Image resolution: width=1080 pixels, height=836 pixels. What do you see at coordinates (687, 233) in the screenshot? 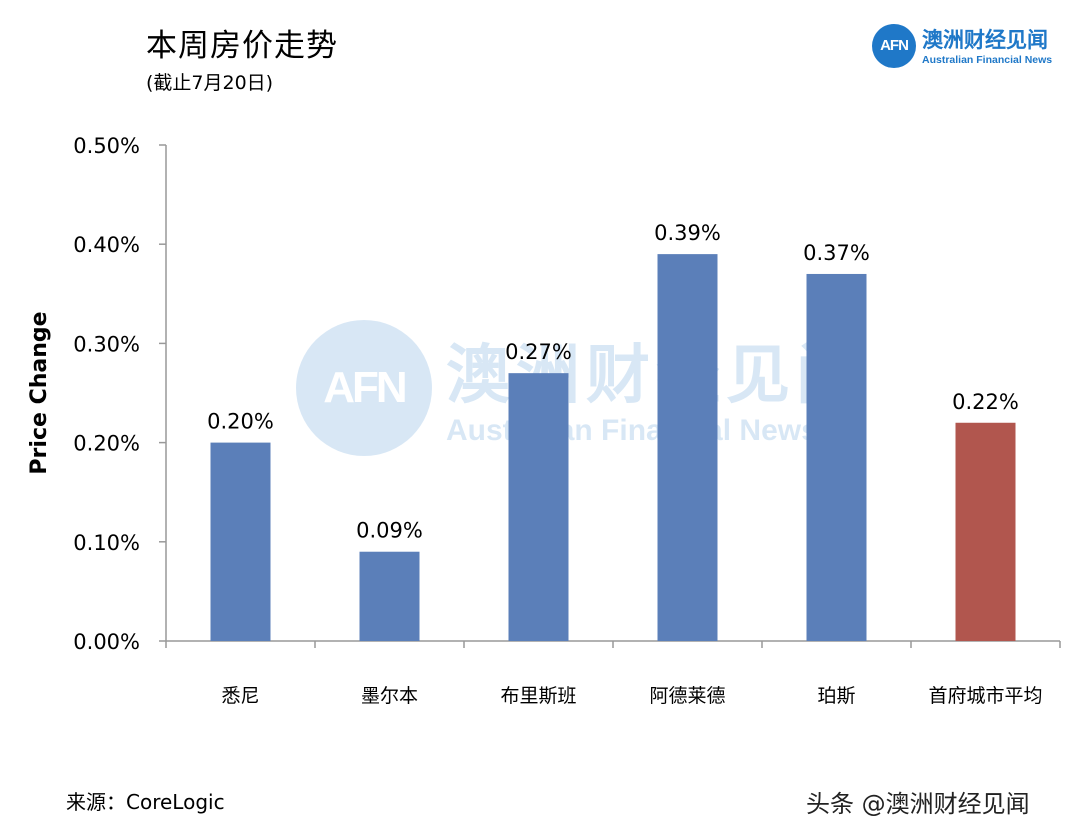
I see `data-label: 0.39%` at bounding box center [687, 233].